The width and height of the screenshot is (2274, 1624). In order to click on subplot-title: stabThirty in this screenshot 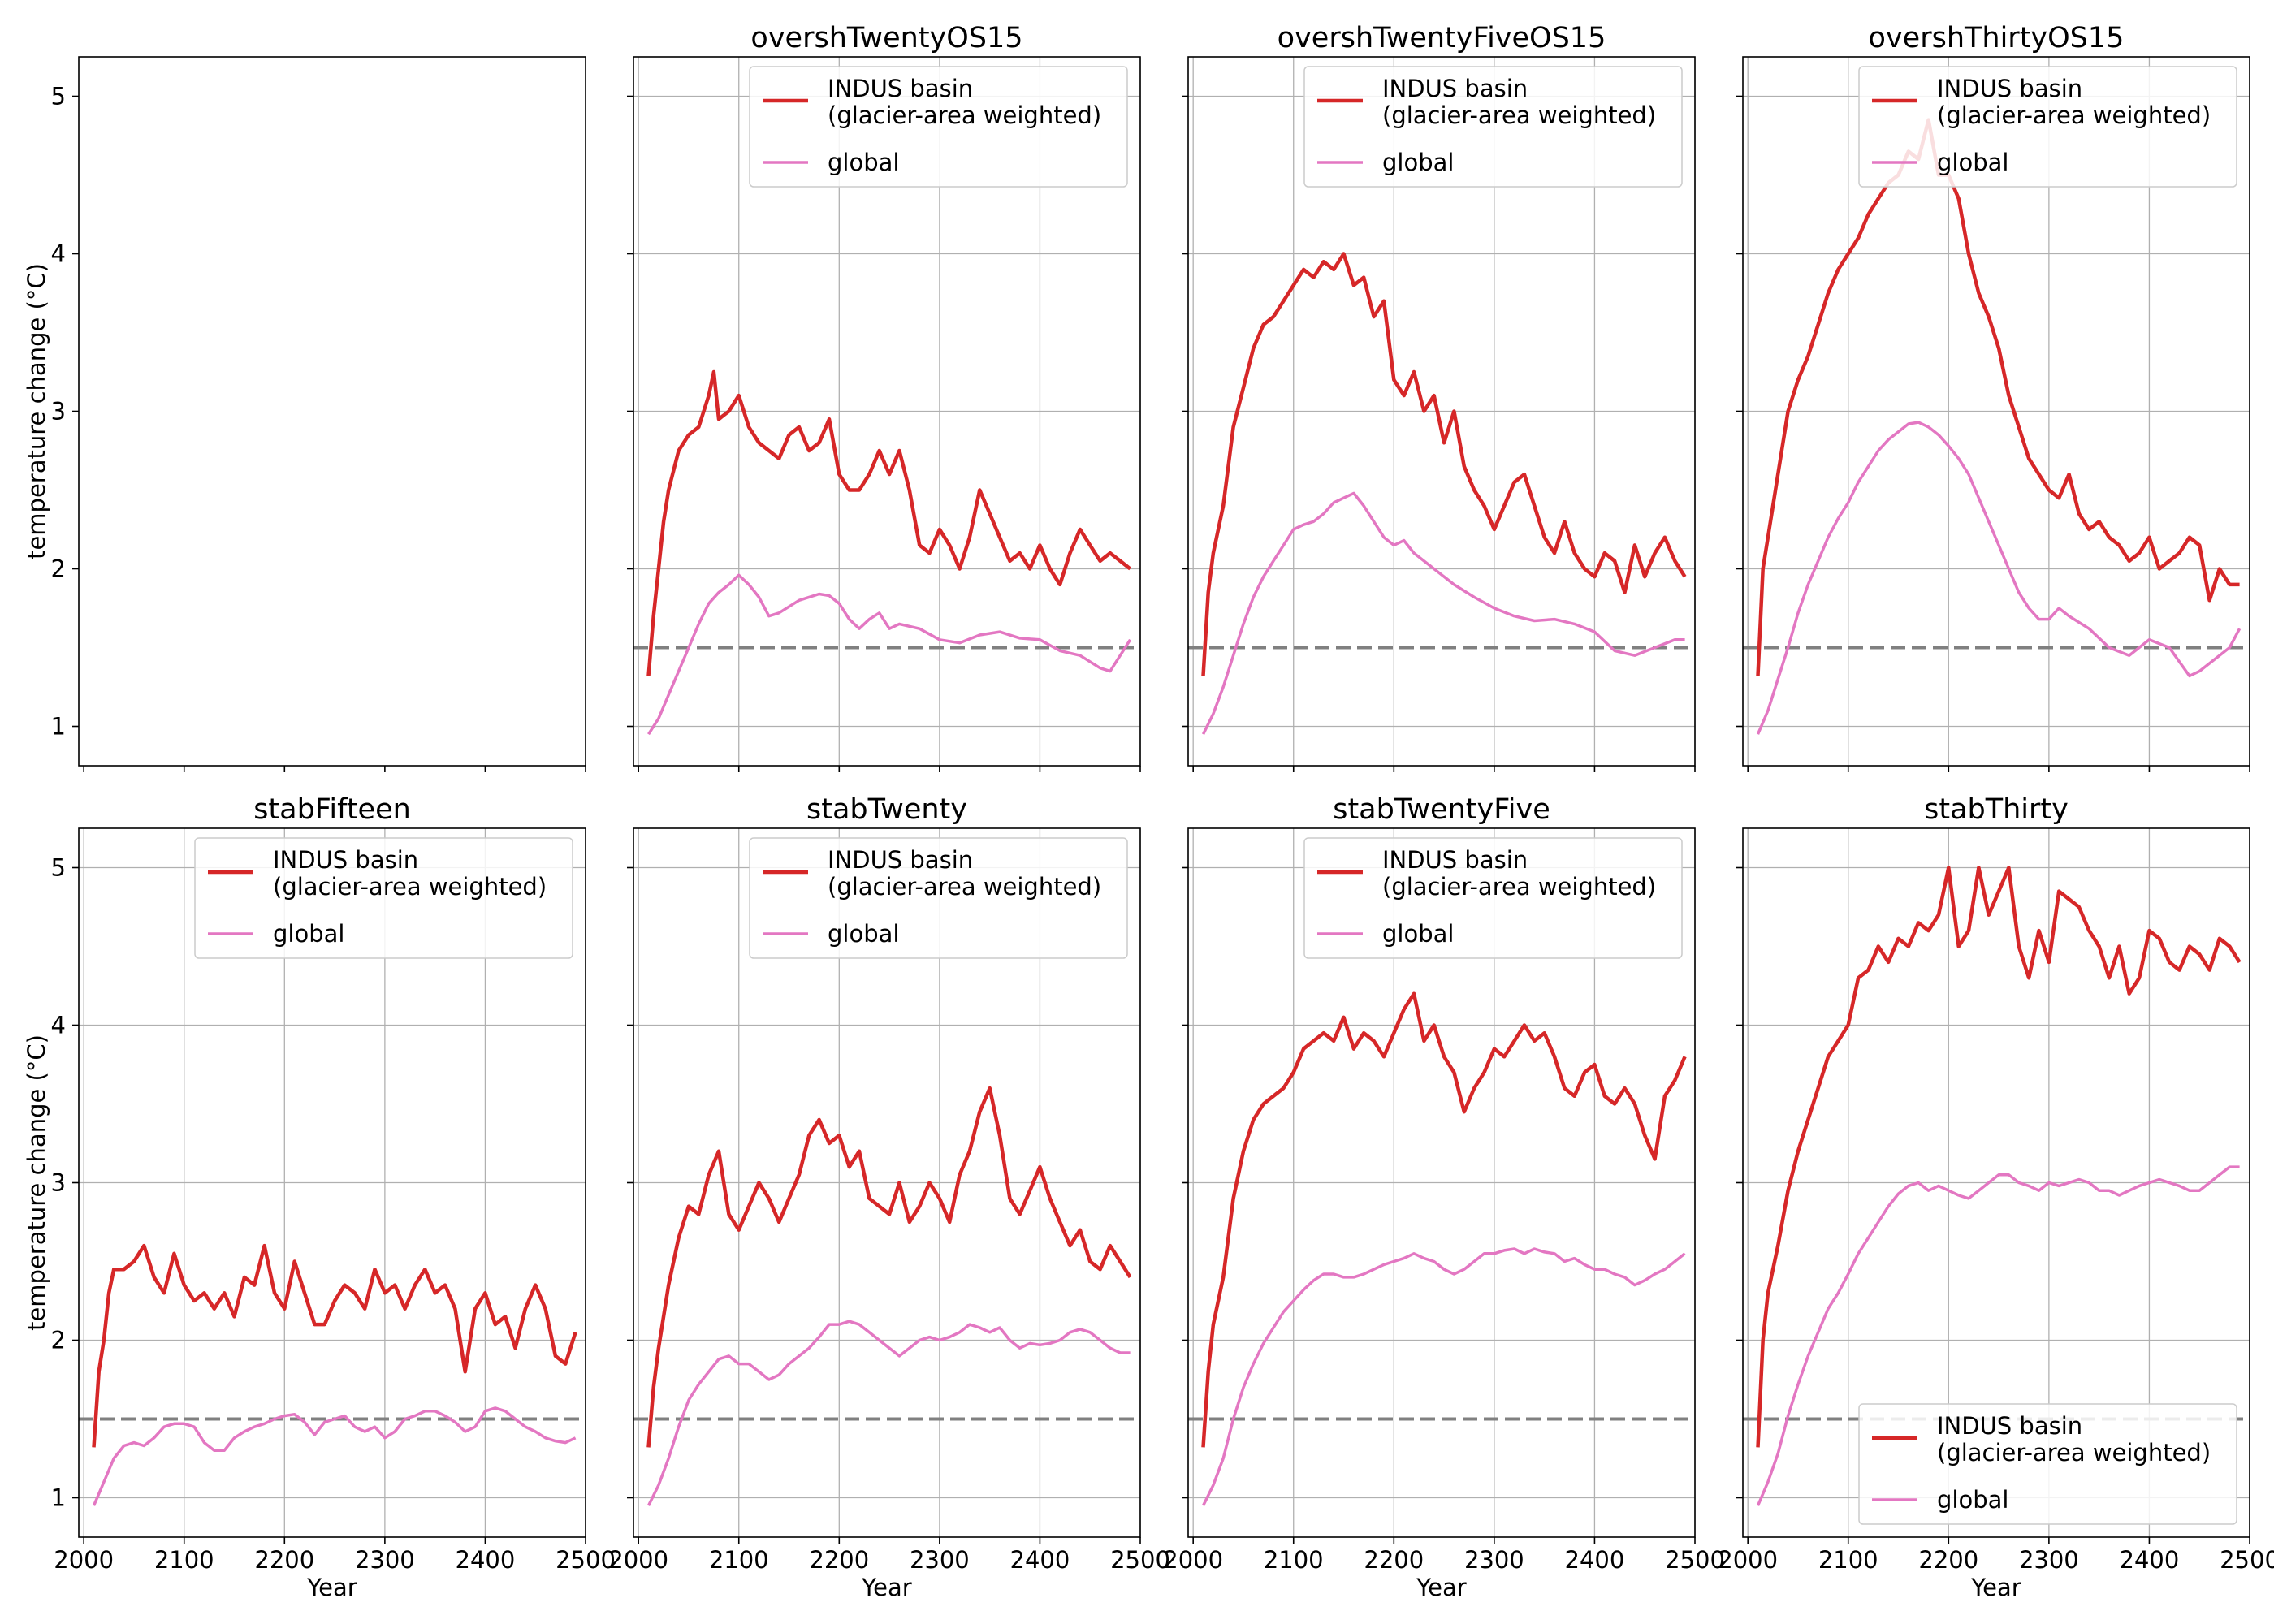, I will do `click(1996, 809)`.